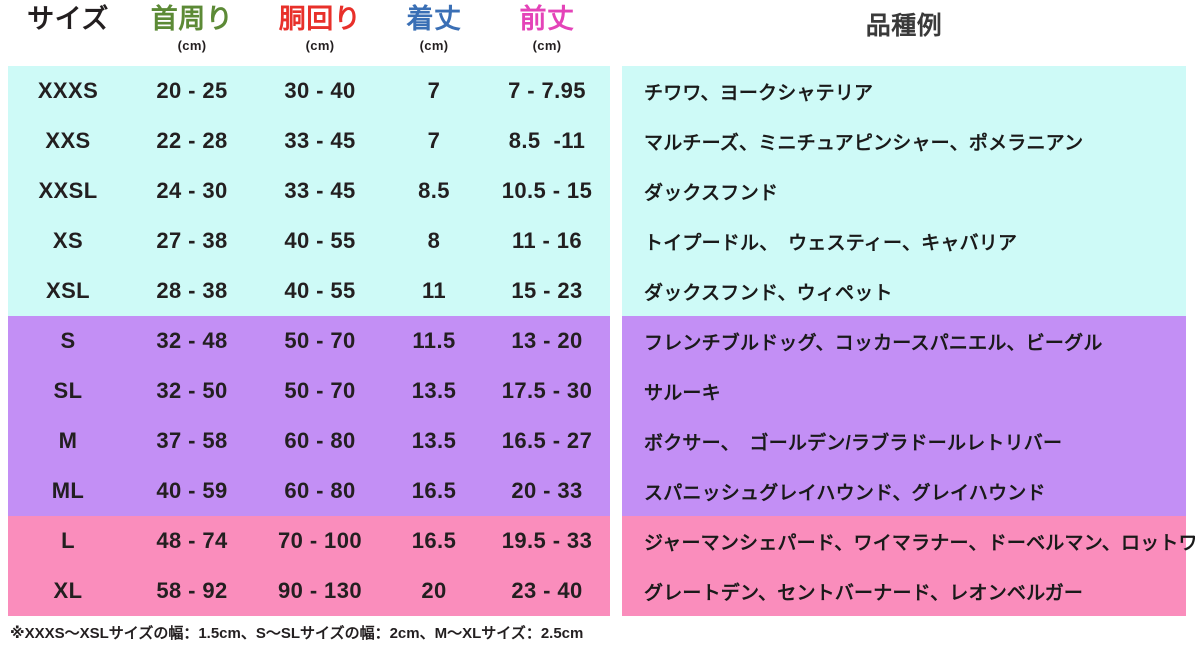  I want to click on cell-neck: 32 - 50, so click(192, 390).